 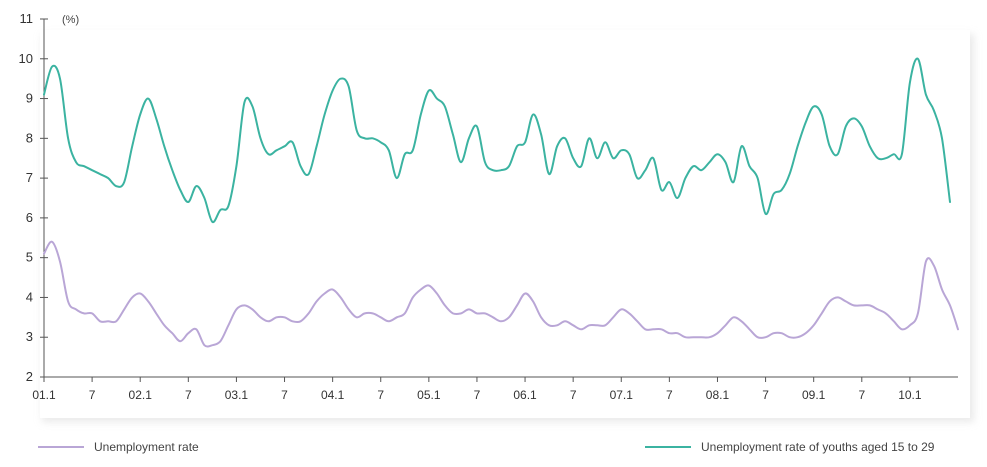 What do you see at coordinates (429, 395) in the screenshot?
I see `x-tick-label: 05.1` at bounding box center [429, 395].